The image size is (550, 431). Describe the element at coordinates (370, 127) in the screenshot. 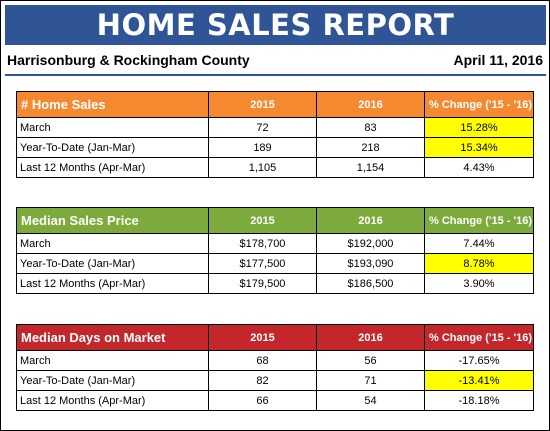

I see `value-2016: 83` at that location.